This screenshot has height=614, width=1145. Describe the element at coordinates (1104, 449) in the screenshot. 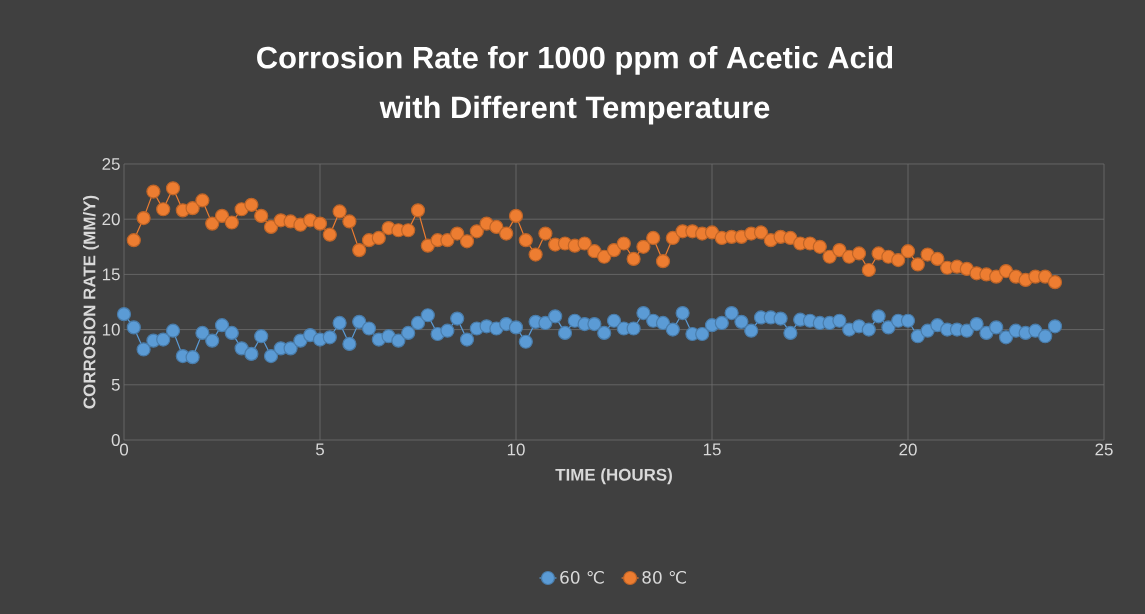

I see `x-tick-label: 25` at that location.